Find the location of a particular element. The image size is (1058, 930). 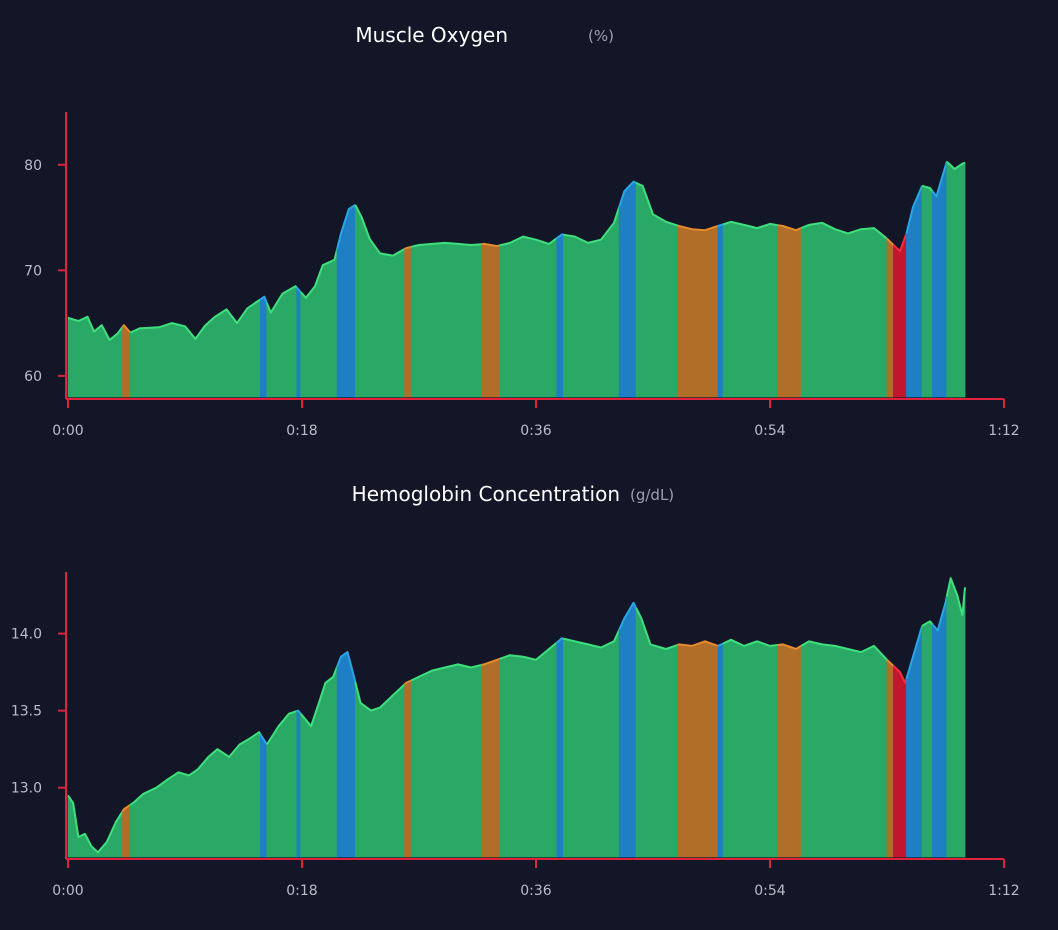

hemoglobin-y-tick-label: 13.5 is located at coordinates (26, 712).